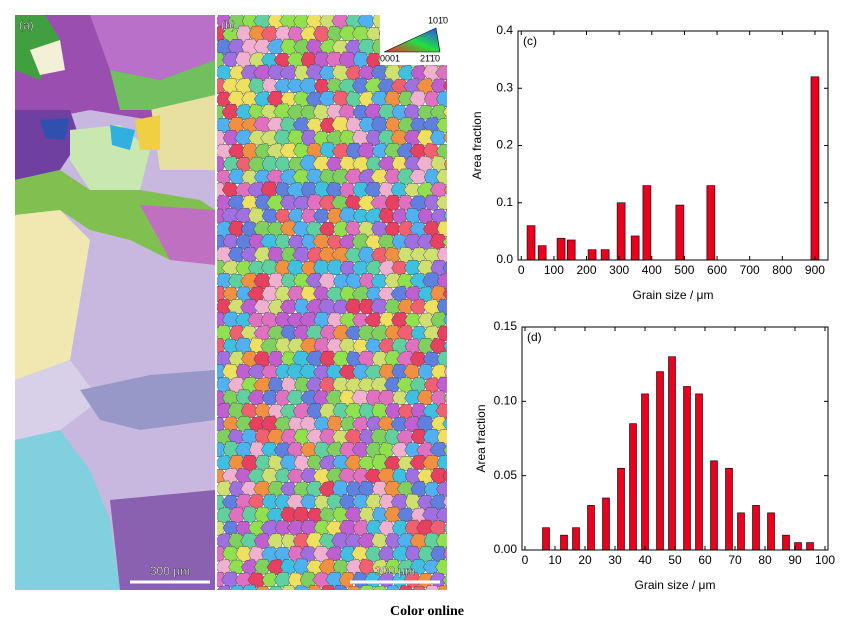  Describe the element at coordinates (765, 560) in the screenshot. I see `x-tick-label: 80` at that location.